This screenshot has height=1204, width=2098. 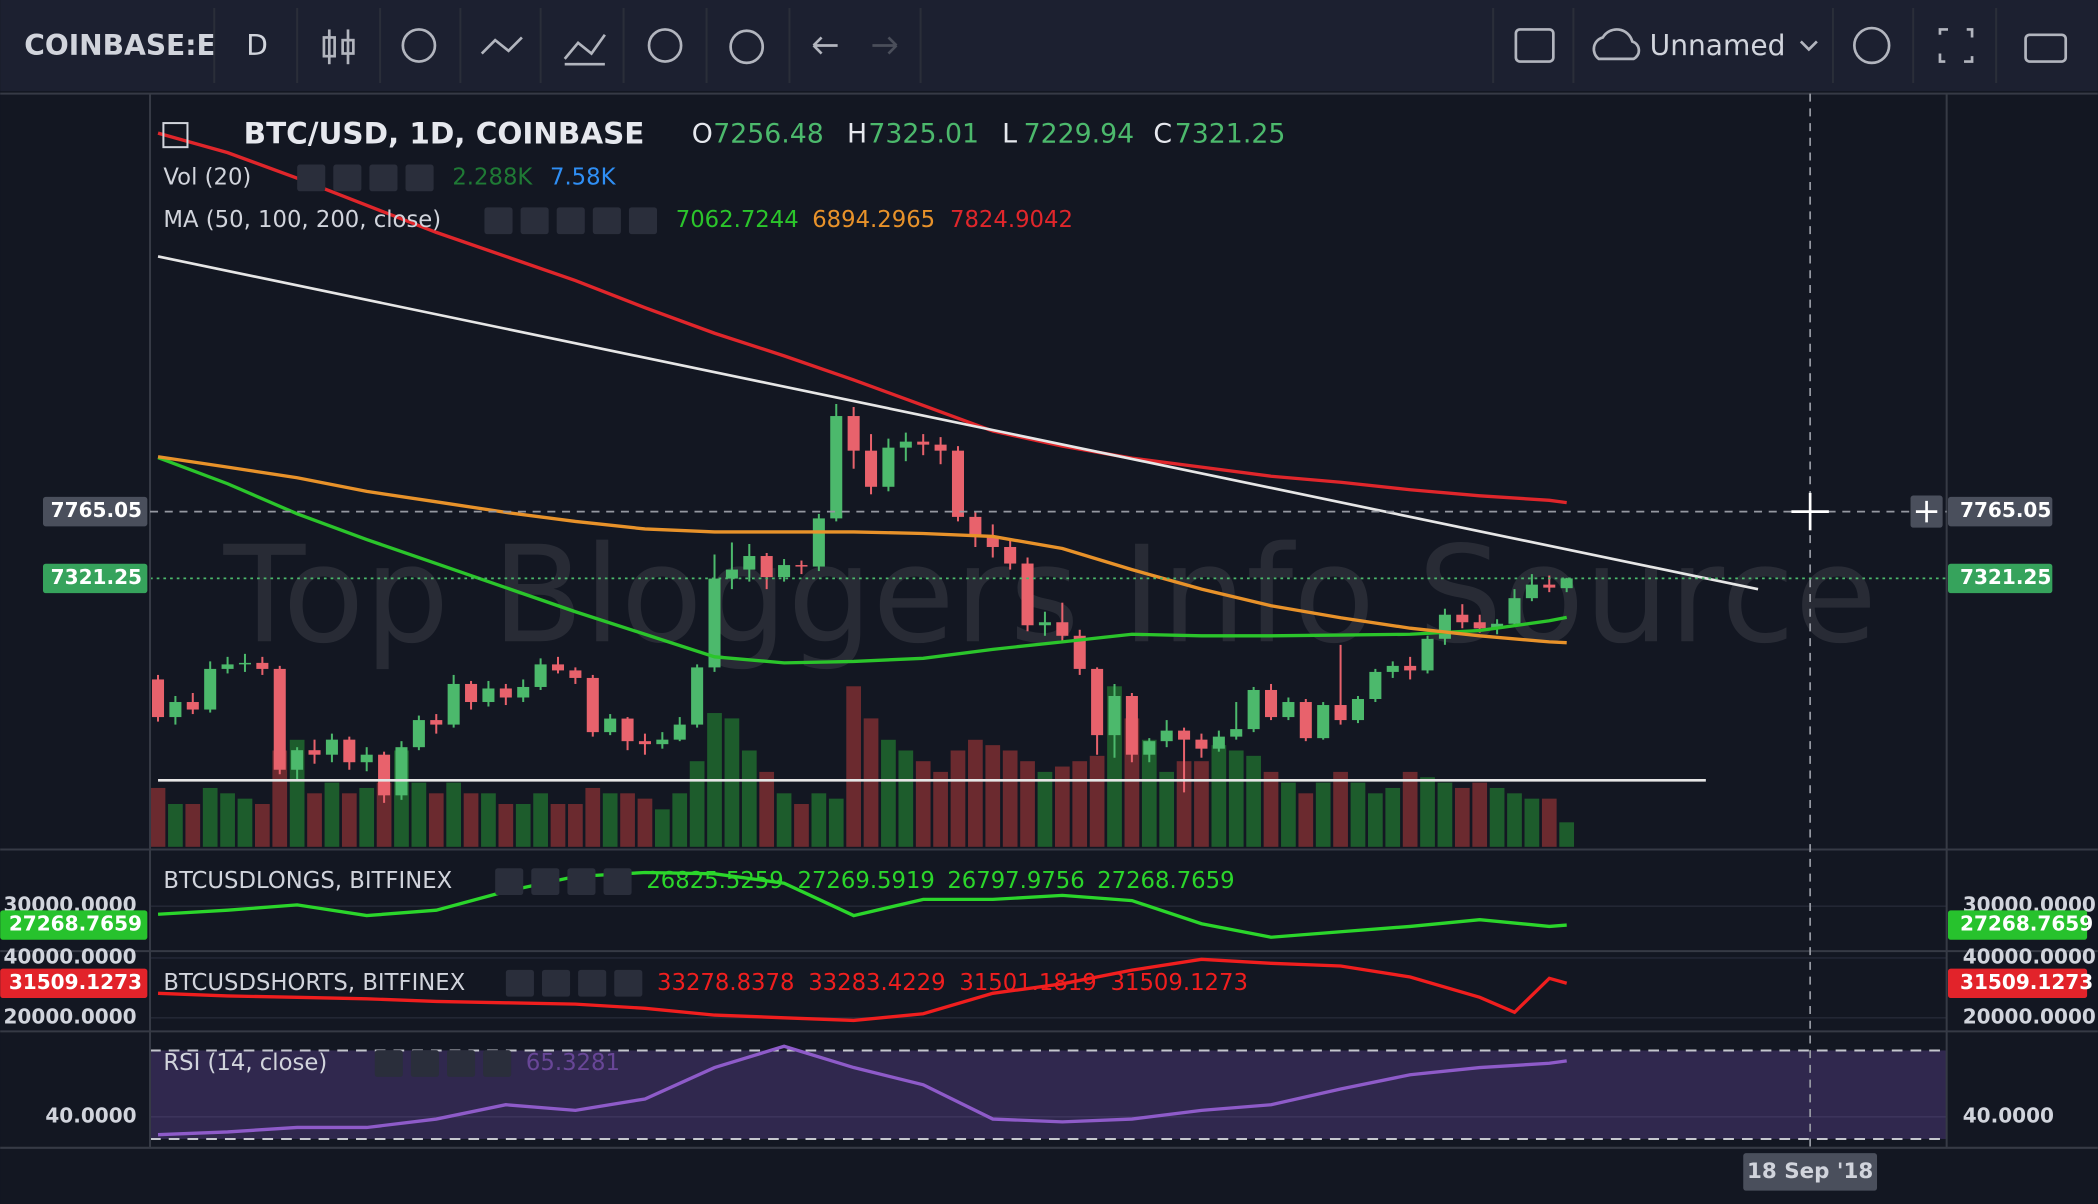 What do you see at coordinates (747, 47) in the screenshot?
I see `replay-icon` at bounding box center [747, 47].